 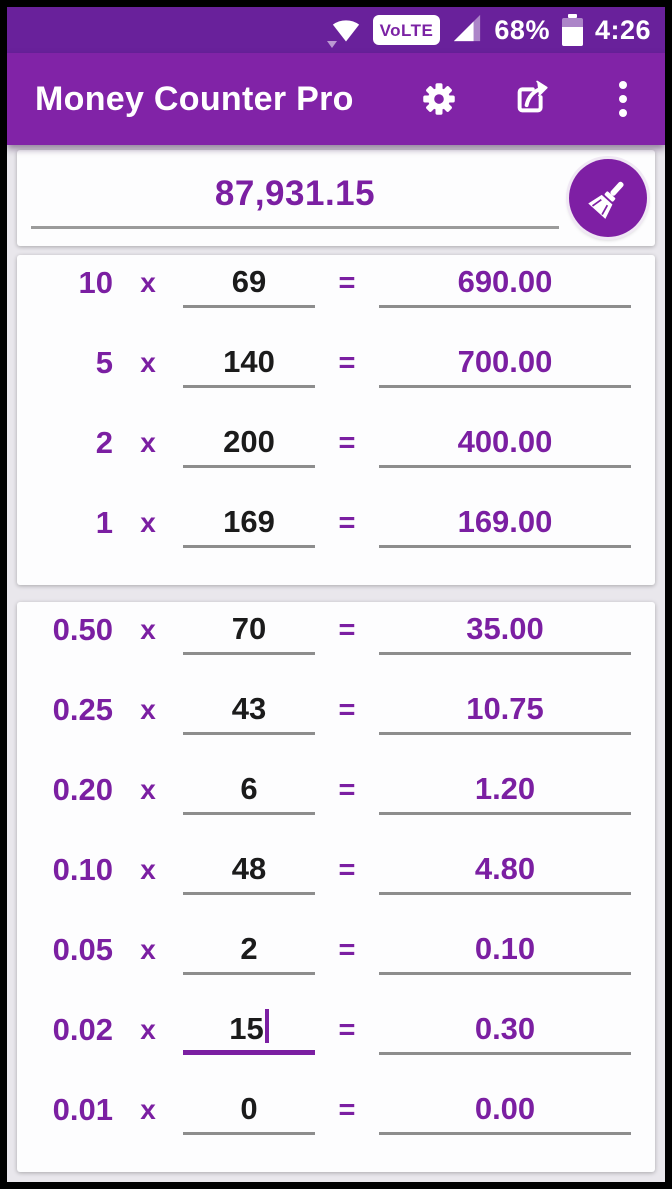 What do you see at coordinates (82, 1029) in the screenshot?
I see `denomination-label: 0.02` at bounding box center [82, 1029].